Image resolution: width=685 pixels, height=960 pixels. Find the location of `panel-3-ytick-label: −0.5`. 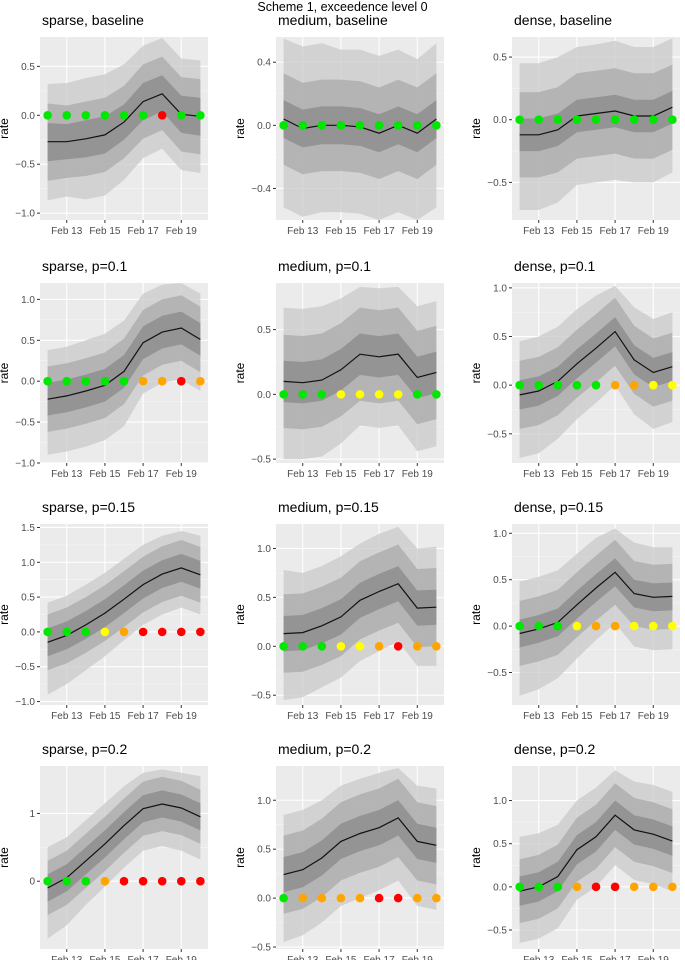

panel-3-ytick-label: −0.5 is located at coordinates (497, 183).